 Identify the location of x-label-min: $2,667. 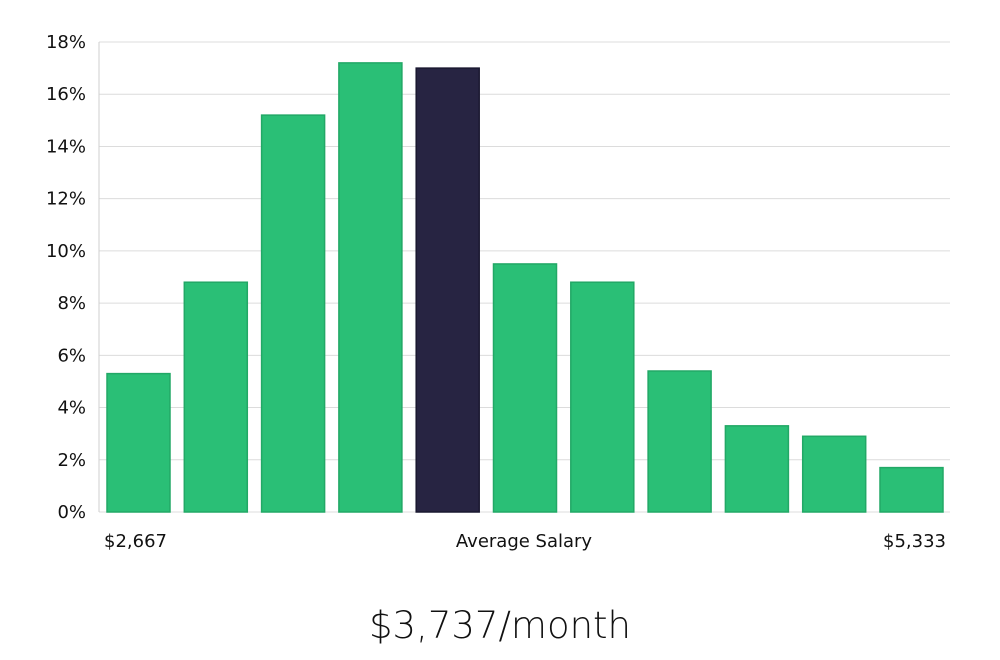
(135, 541).